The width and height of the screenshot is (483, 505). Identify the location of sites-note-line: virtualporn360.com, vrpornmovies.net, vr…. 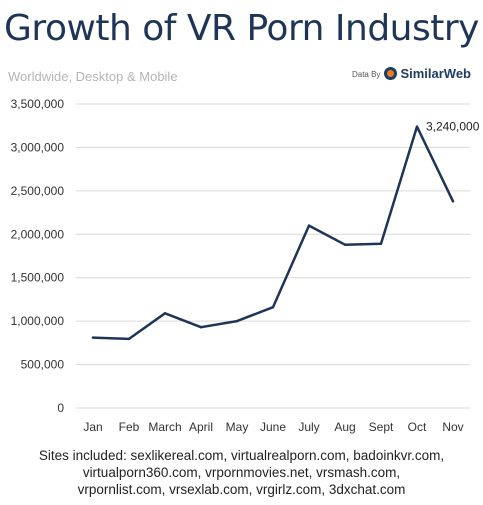
(241, 472).